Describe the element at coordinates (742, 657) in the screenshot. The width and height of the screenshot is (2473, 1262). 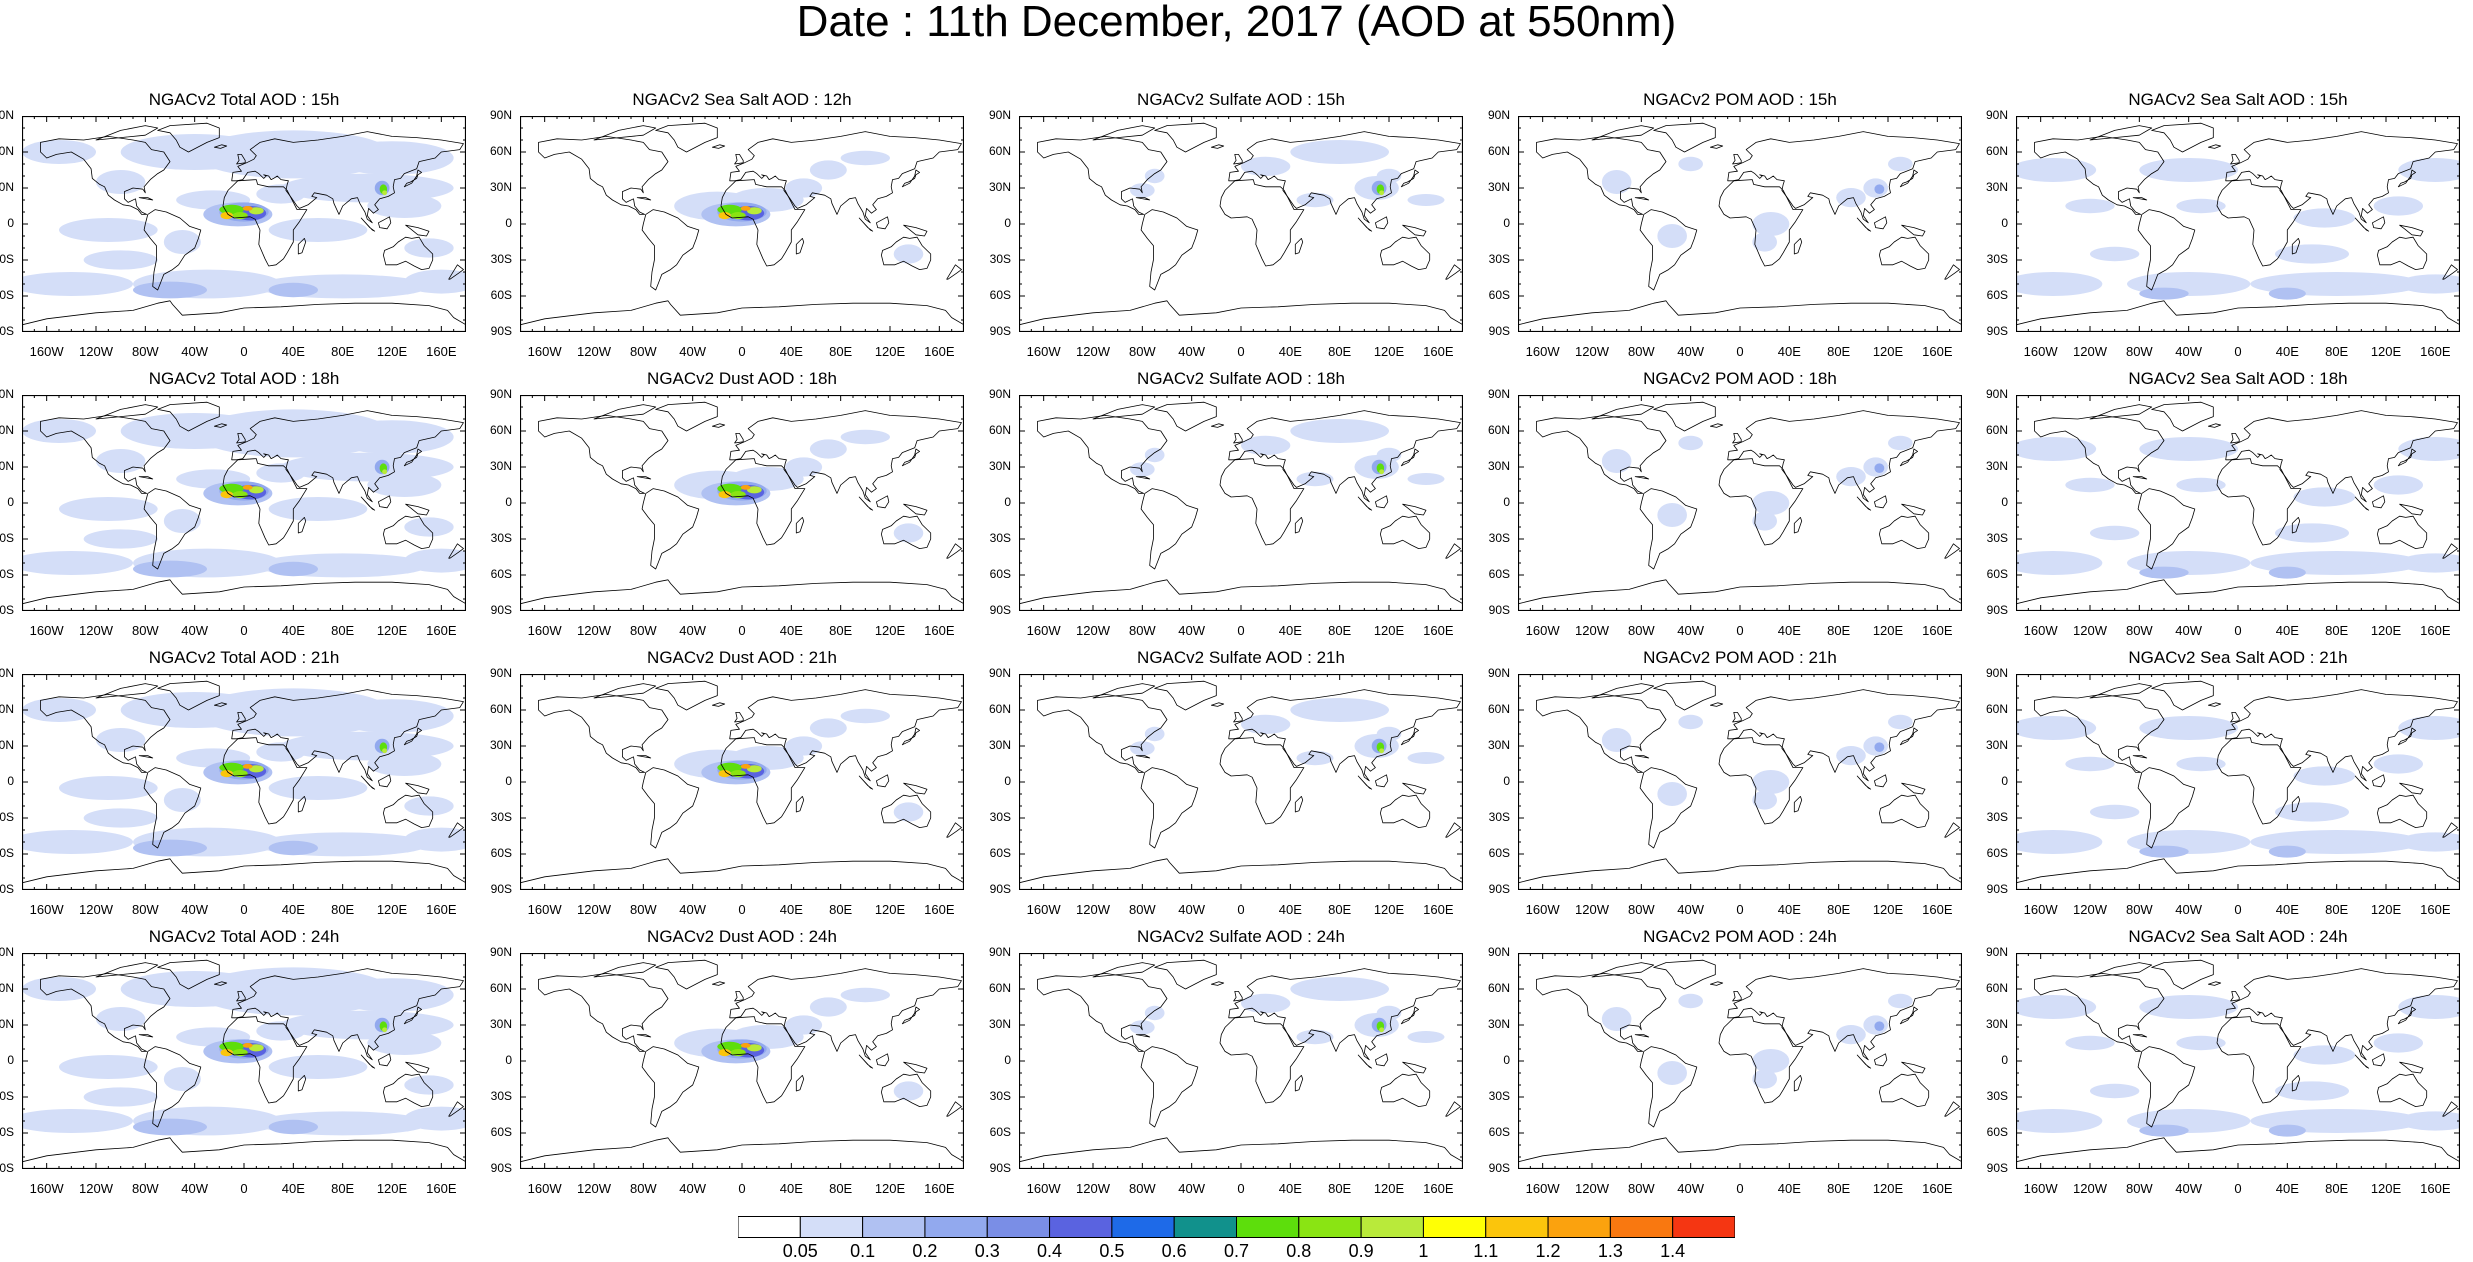
I see `panel-title: NGACv2 Dust AOD : 21h` at that location.